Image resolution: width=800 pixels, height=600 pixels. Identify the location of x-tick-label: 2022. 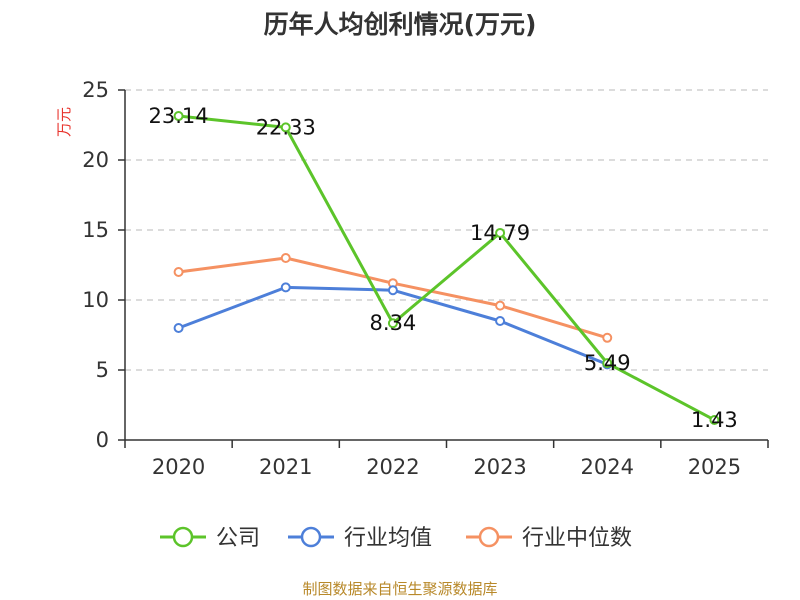
(392, 467).